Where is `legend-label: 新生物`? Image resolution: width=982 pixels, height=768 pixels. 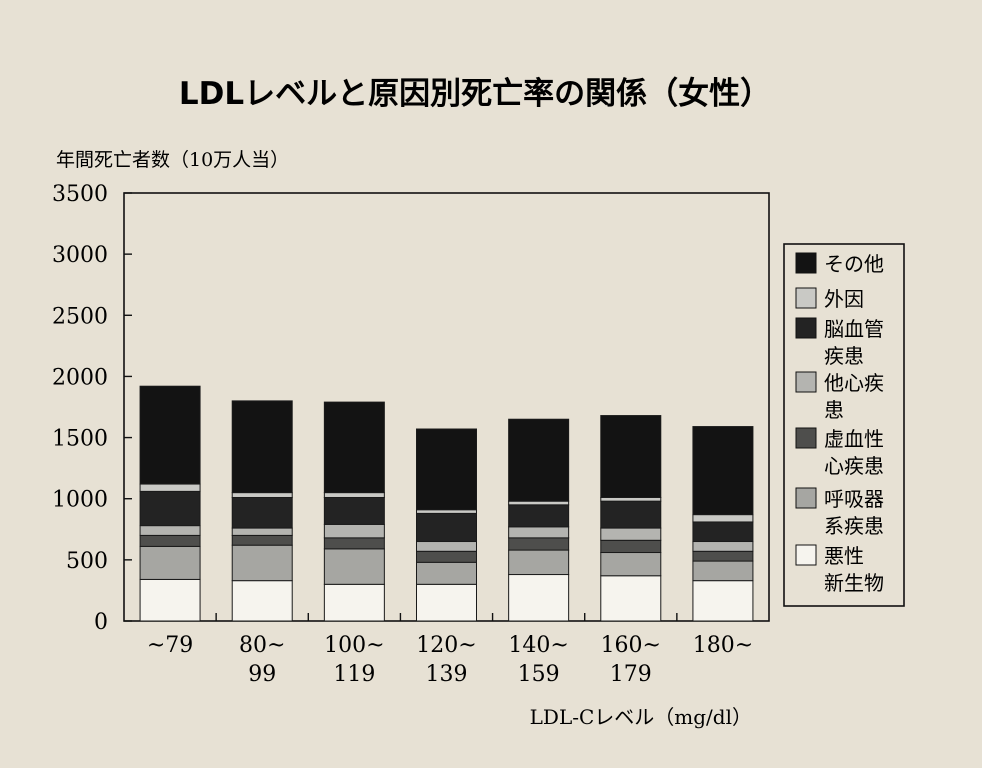
legend-label: 新生物 is located at coordinates (854, 583).